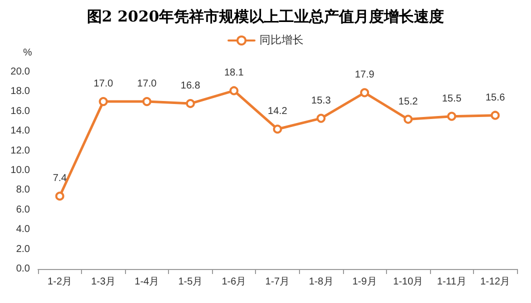  I want to click on chart-title: 图2 2020年凭祥市规模以上工业总产值月度增长速度, so click(265, 17).